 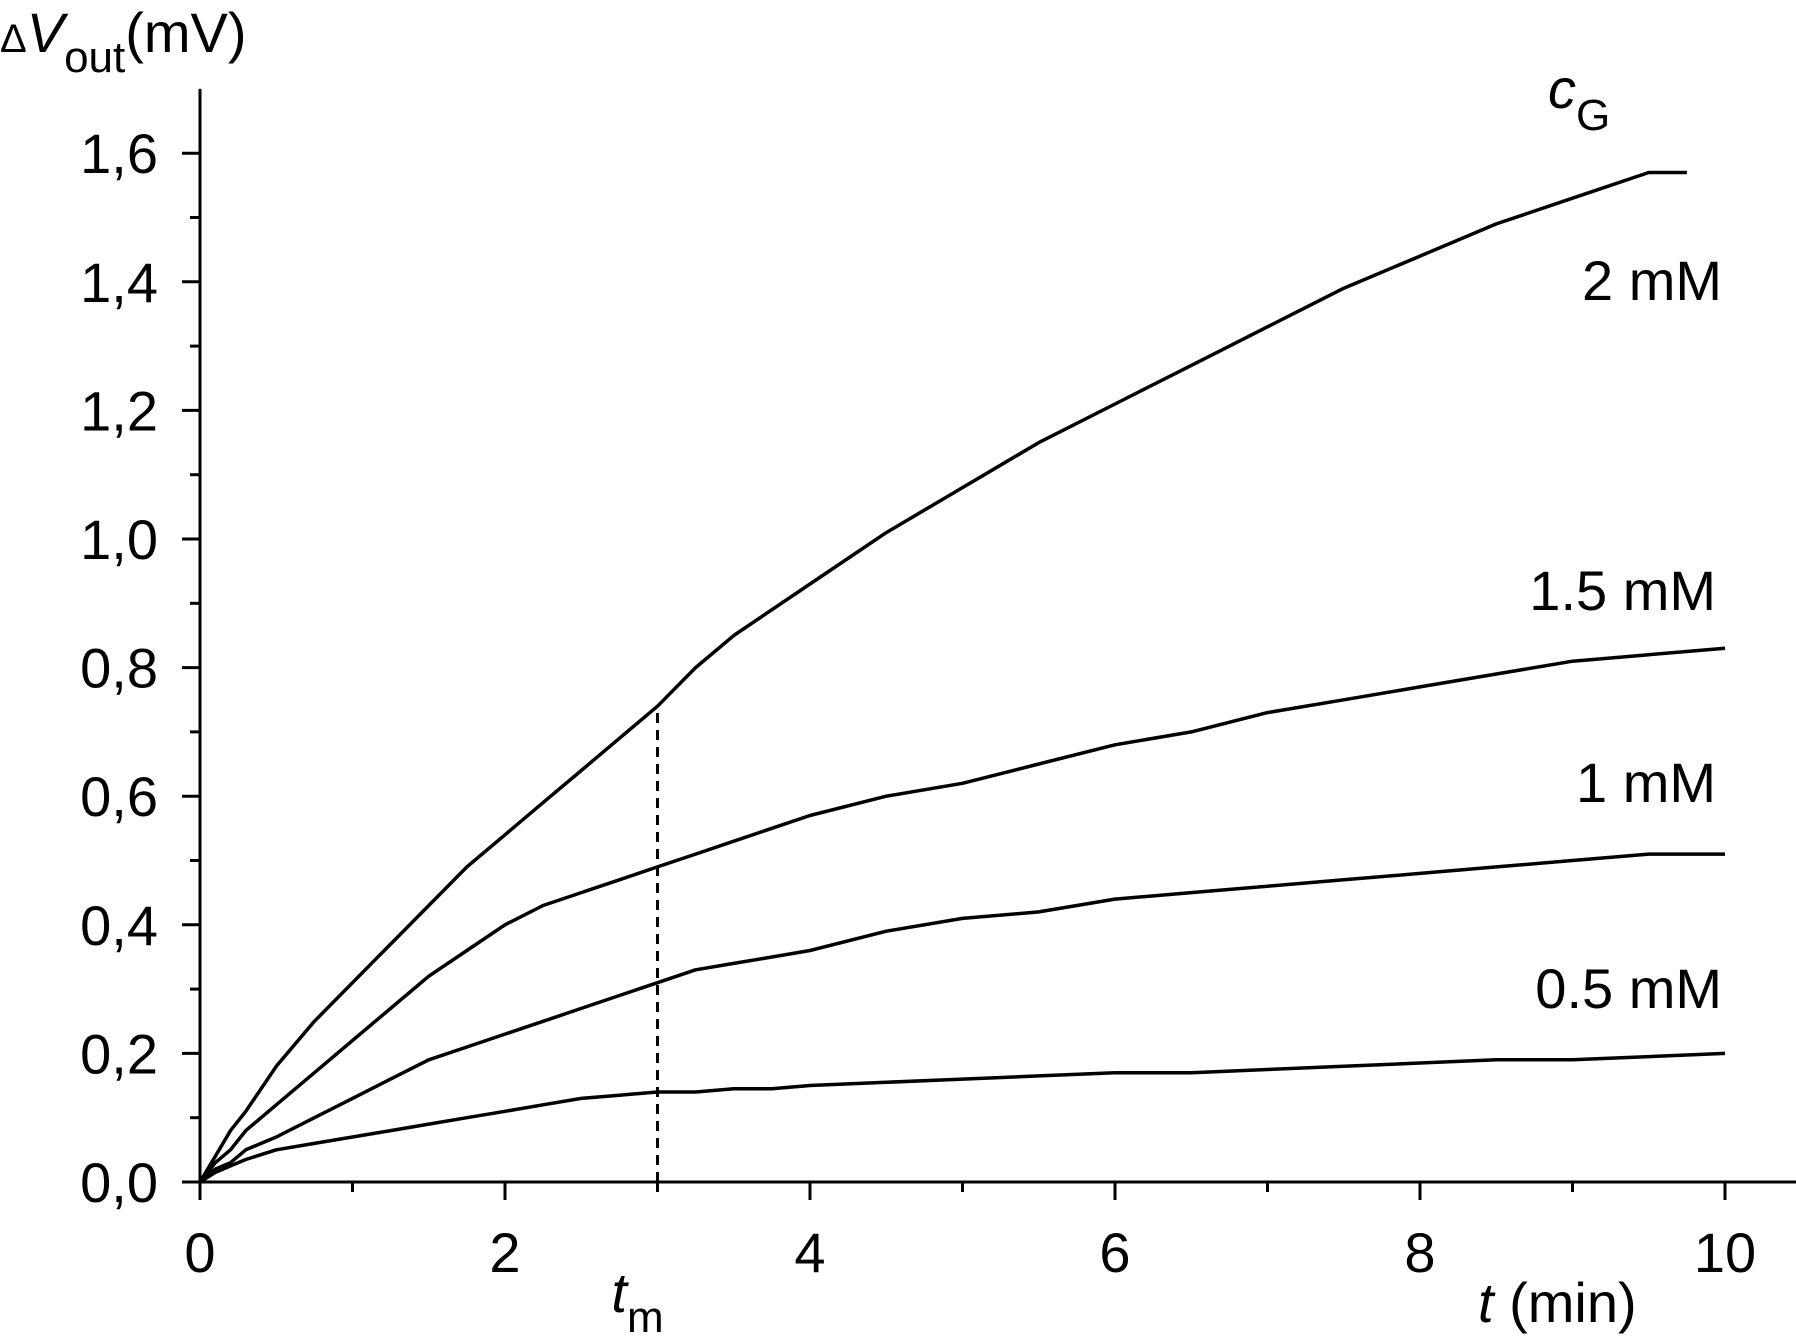 I want to click on series-label-0: 2 mM, so click(x=1652, y=280).